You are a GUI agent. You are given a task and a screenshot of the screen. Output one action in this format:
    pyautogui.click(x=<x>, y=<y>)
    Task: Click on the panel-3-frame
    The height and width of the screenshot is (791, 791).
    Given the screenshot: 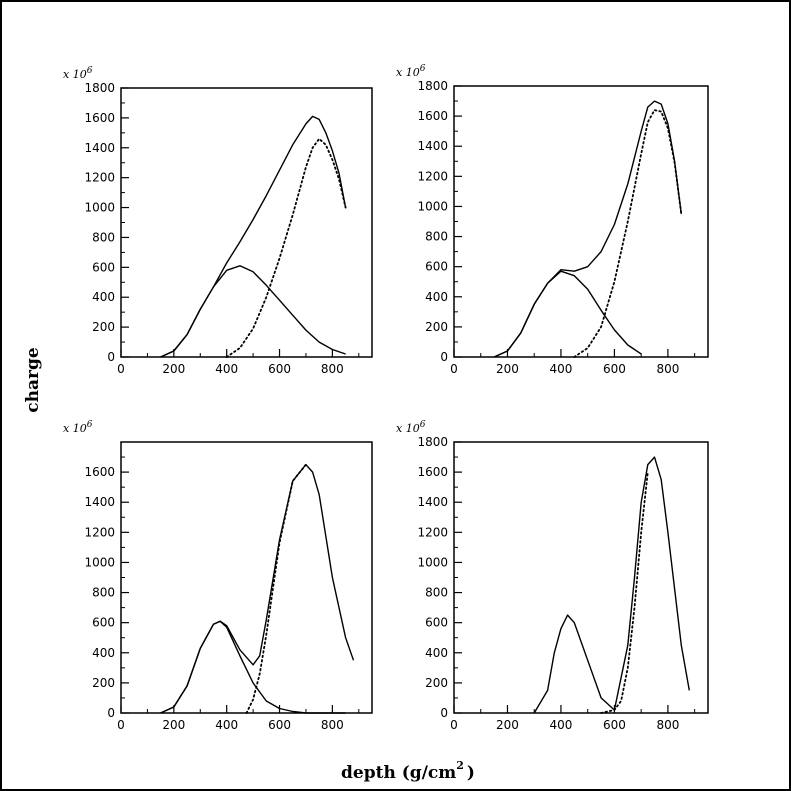 What is the action you would take?
    pyautogui.click(x=246, y=577)
    